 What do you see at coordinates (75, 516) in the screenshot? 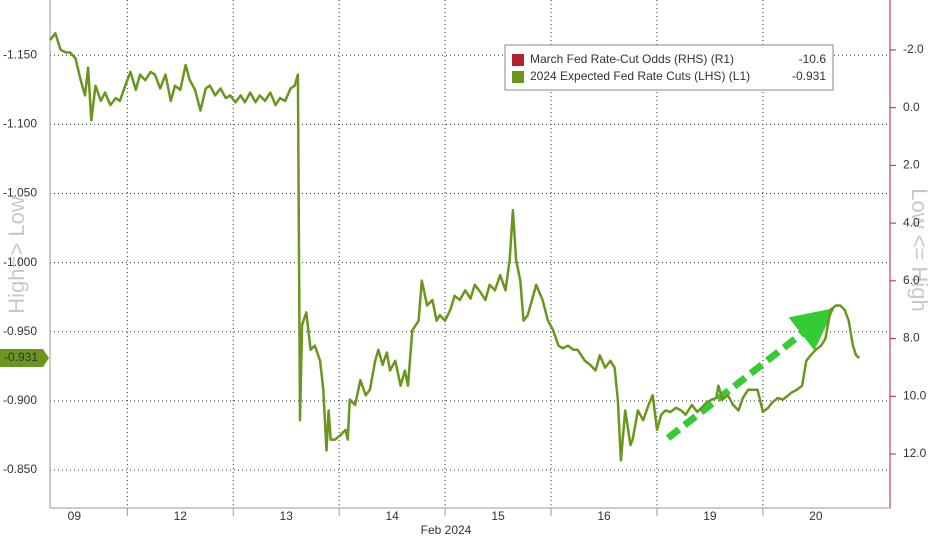
I see `x-tick-label: 09` at bounding box center [75, 516].